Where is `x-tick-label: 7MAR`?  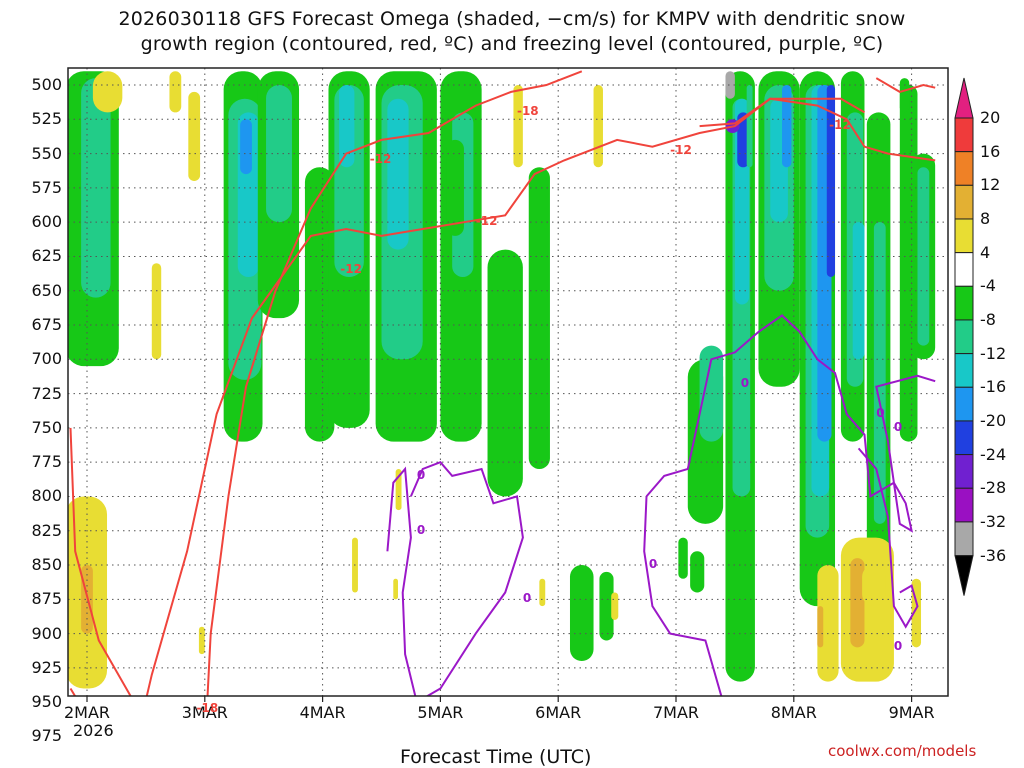 x-tick-label: 7MAR is located at coordinates (676, 712).